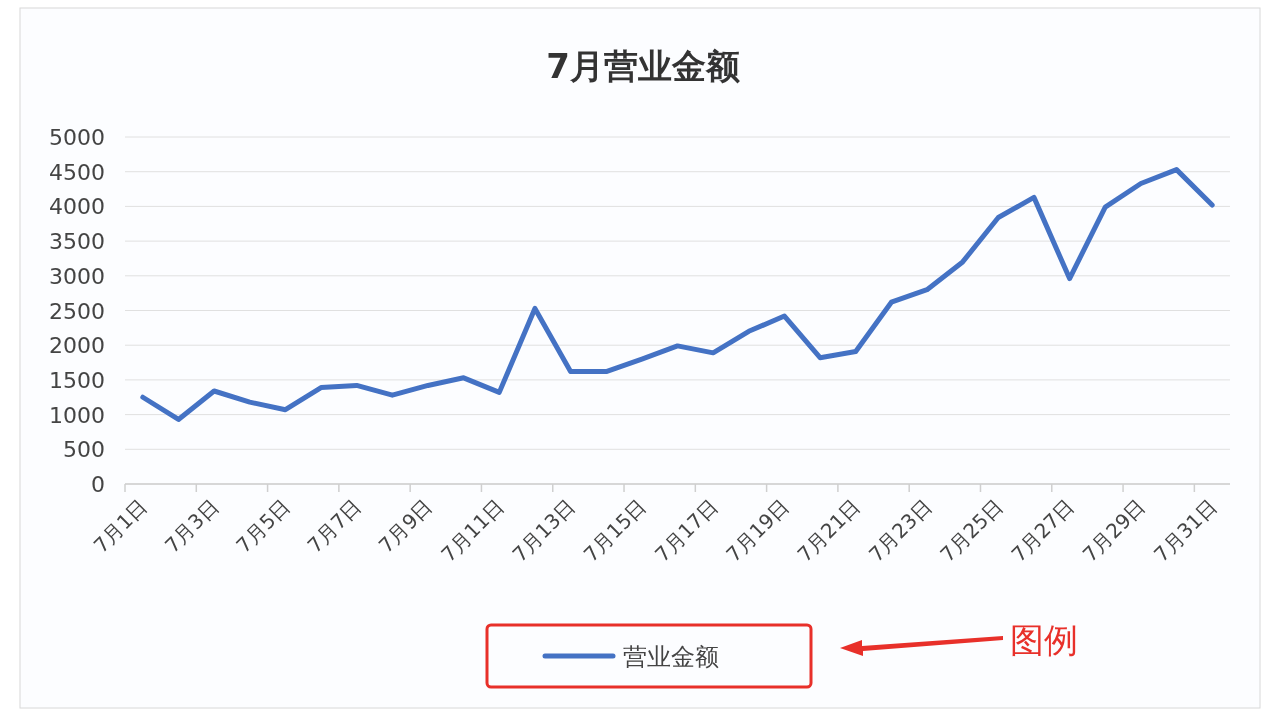 The image size is (1280, 716). What do you see at coordinates (1185, 530) in the screenshot?
I see `x-tick-label: 7月31日` at bounding box center [1185, 530].